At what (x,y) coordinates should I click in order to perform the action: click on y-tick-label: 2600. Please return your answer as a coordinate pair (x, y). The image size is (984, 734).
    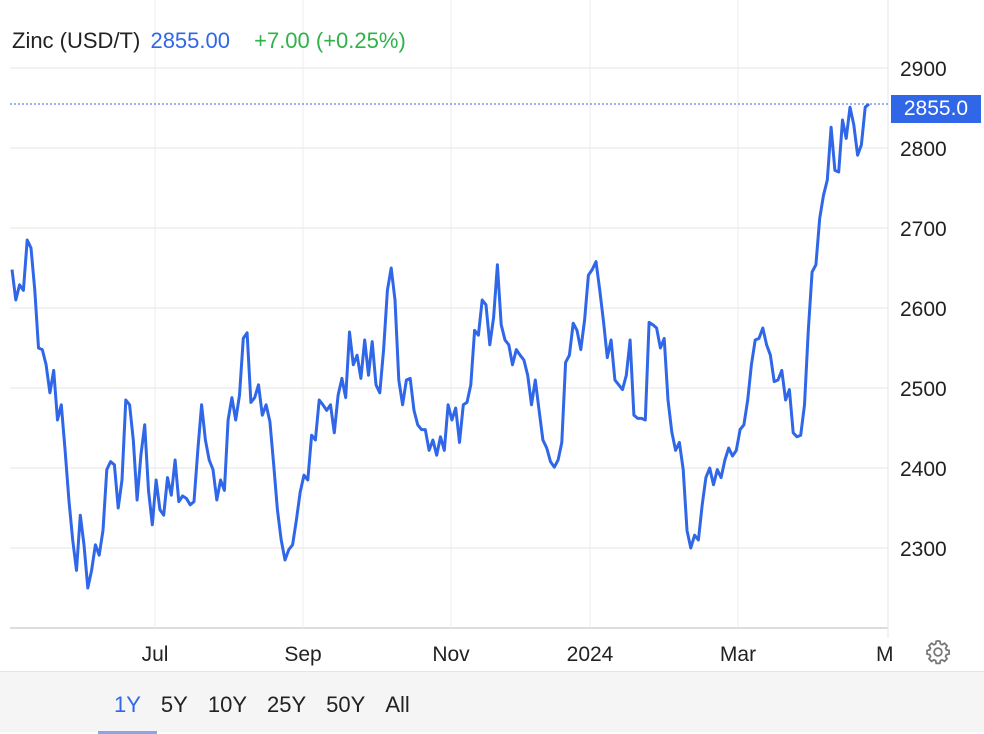
    Looking at the image, I should click on (923, 309).